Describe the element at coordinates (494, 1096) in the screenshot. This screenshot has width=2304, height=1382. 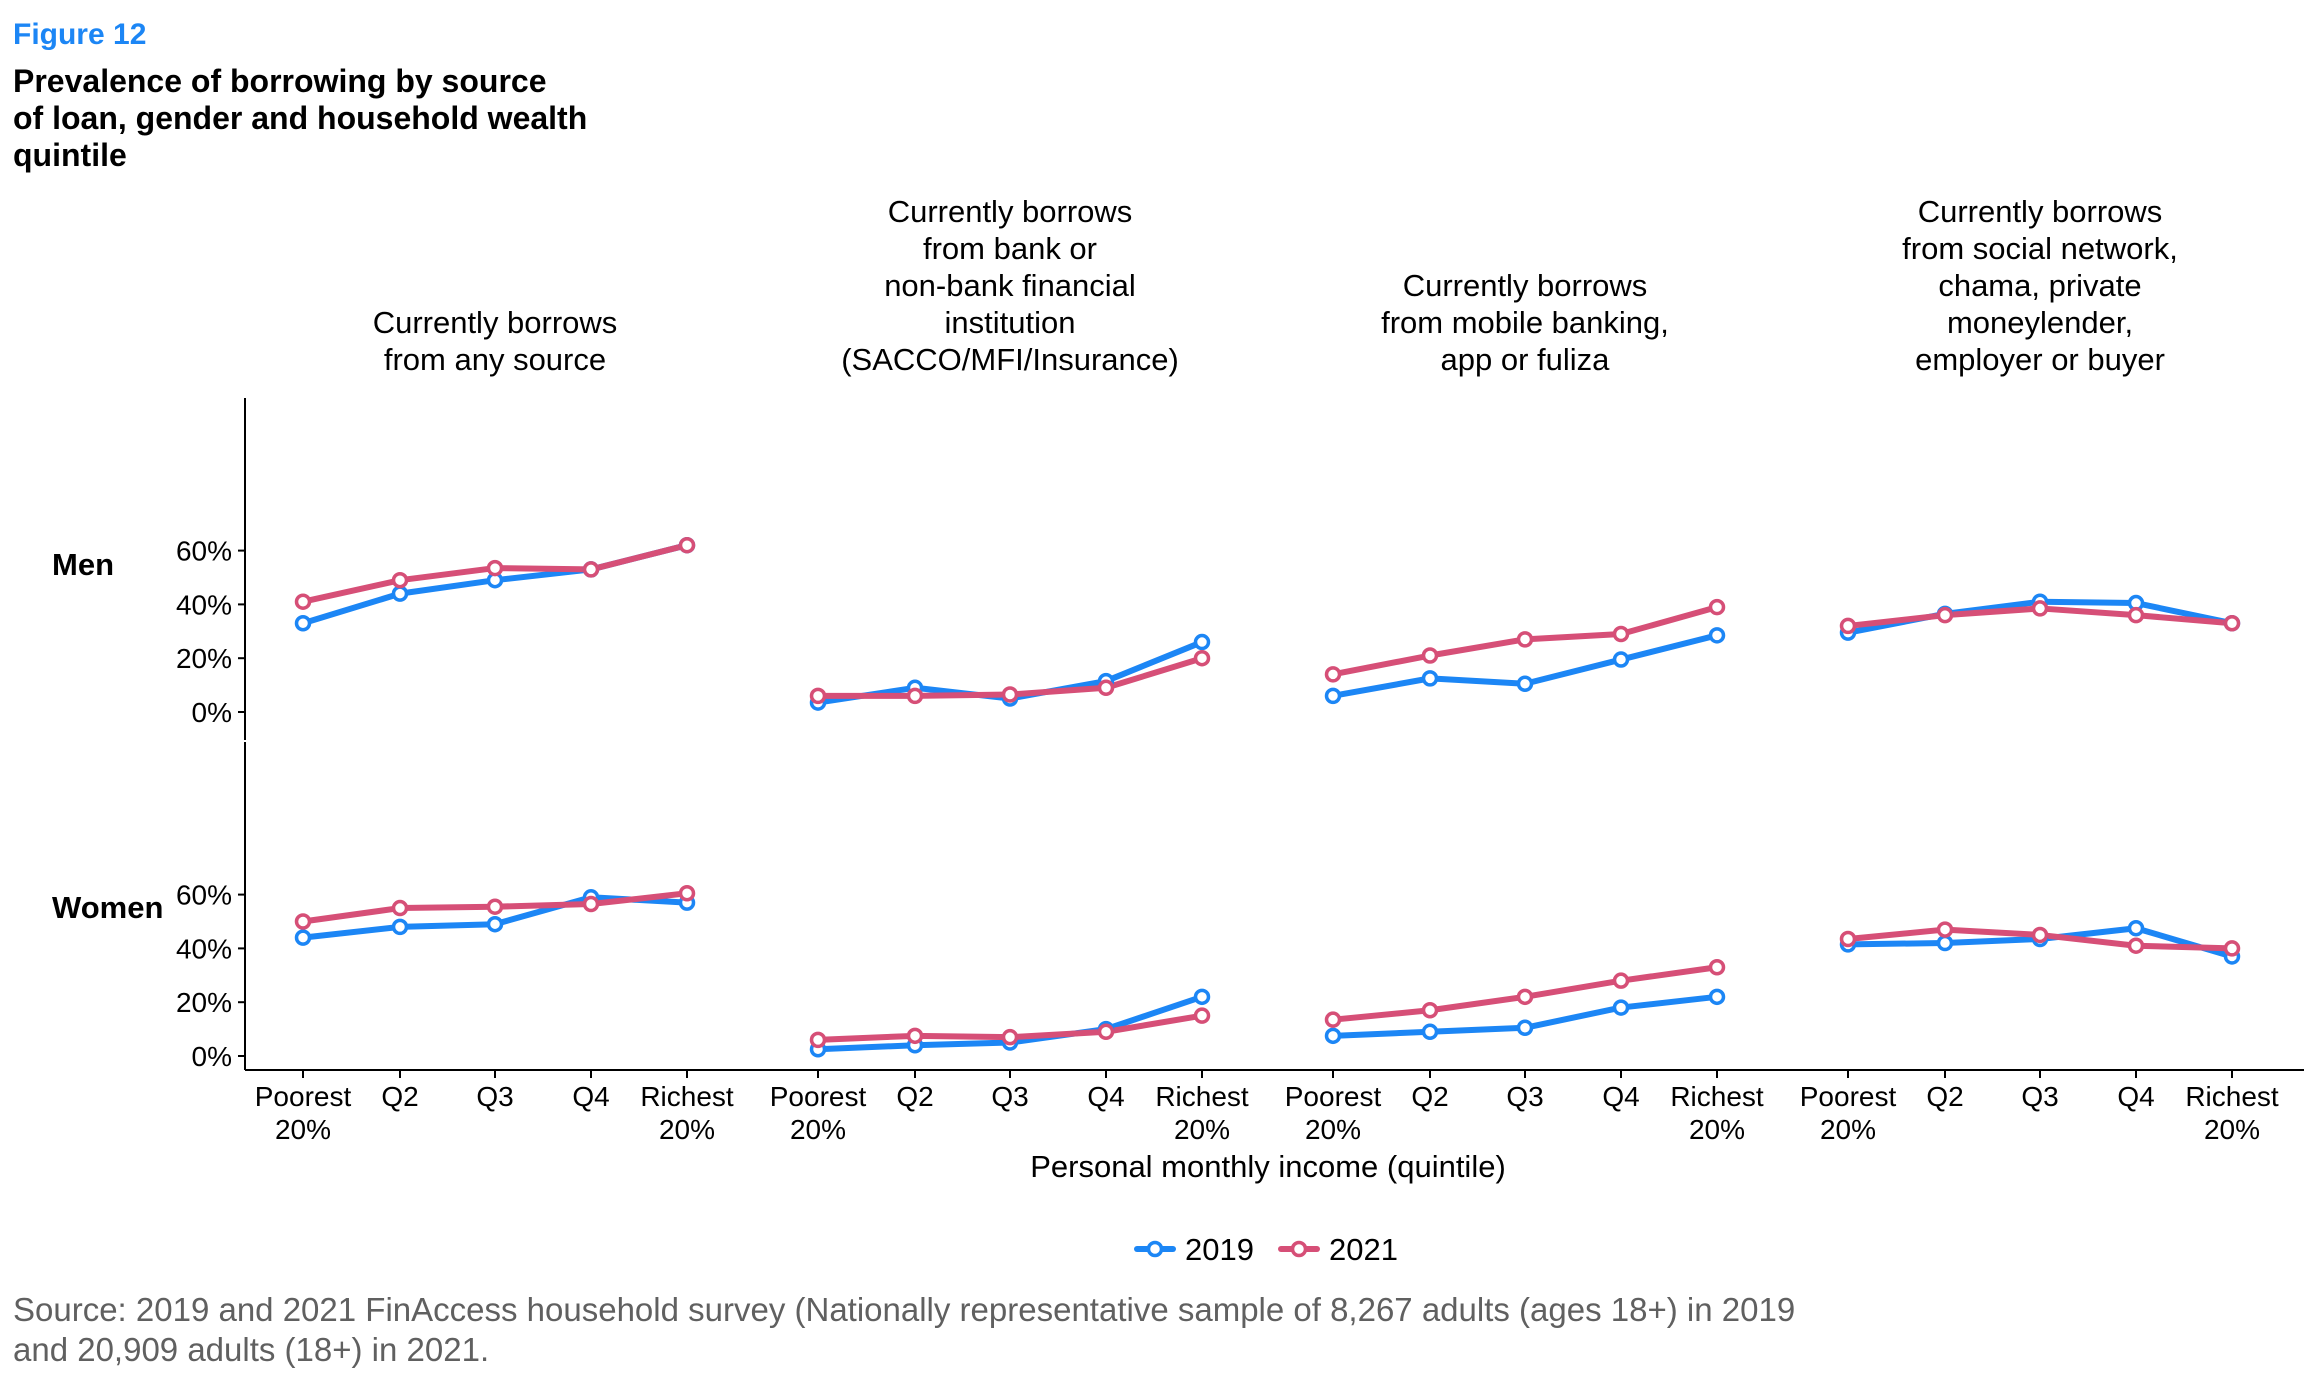
I see `x-tick-label-1-3-1: Q3` at that location.